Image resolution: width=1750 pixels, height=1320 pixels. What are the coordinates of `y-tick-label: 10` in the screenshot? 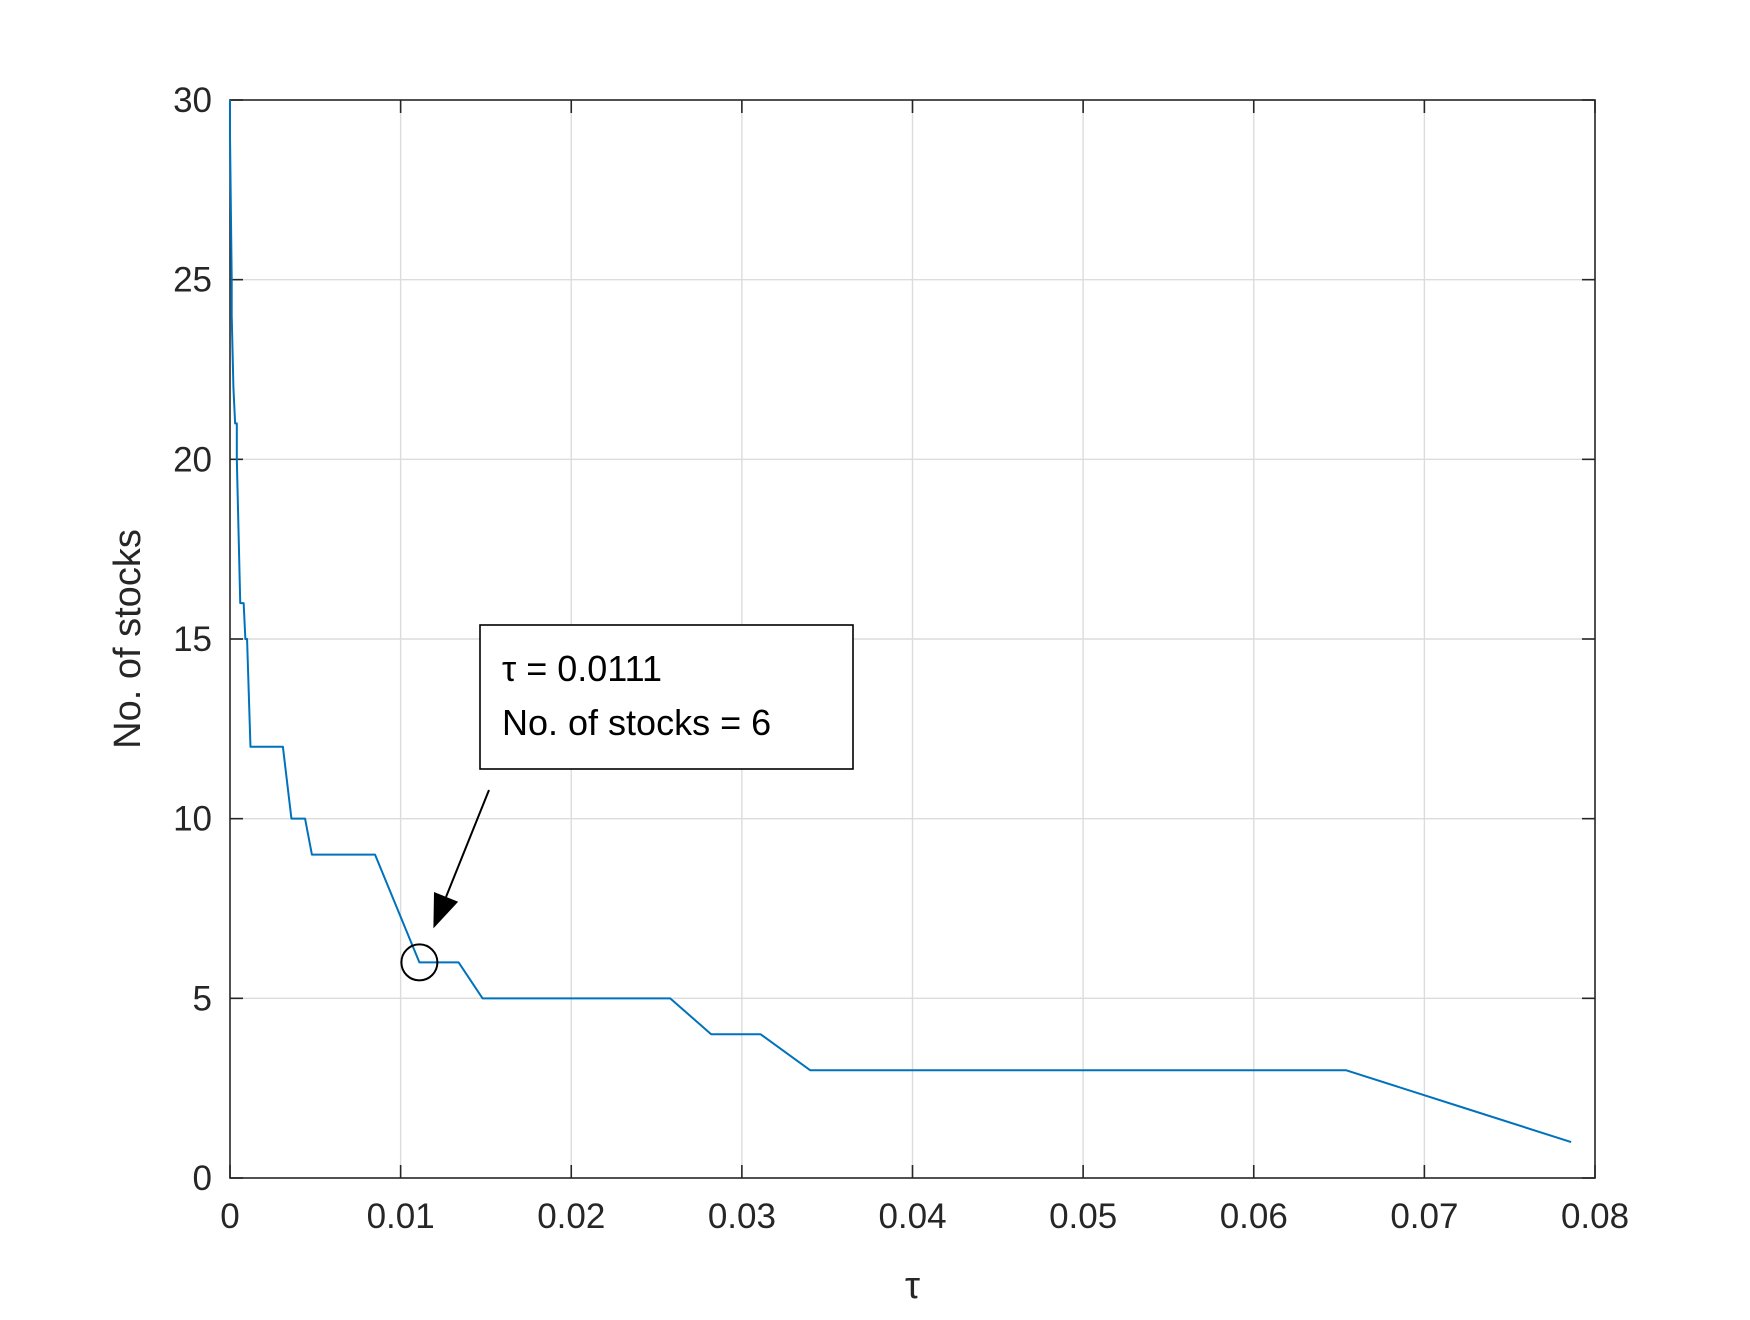 It's located at (192, 819).